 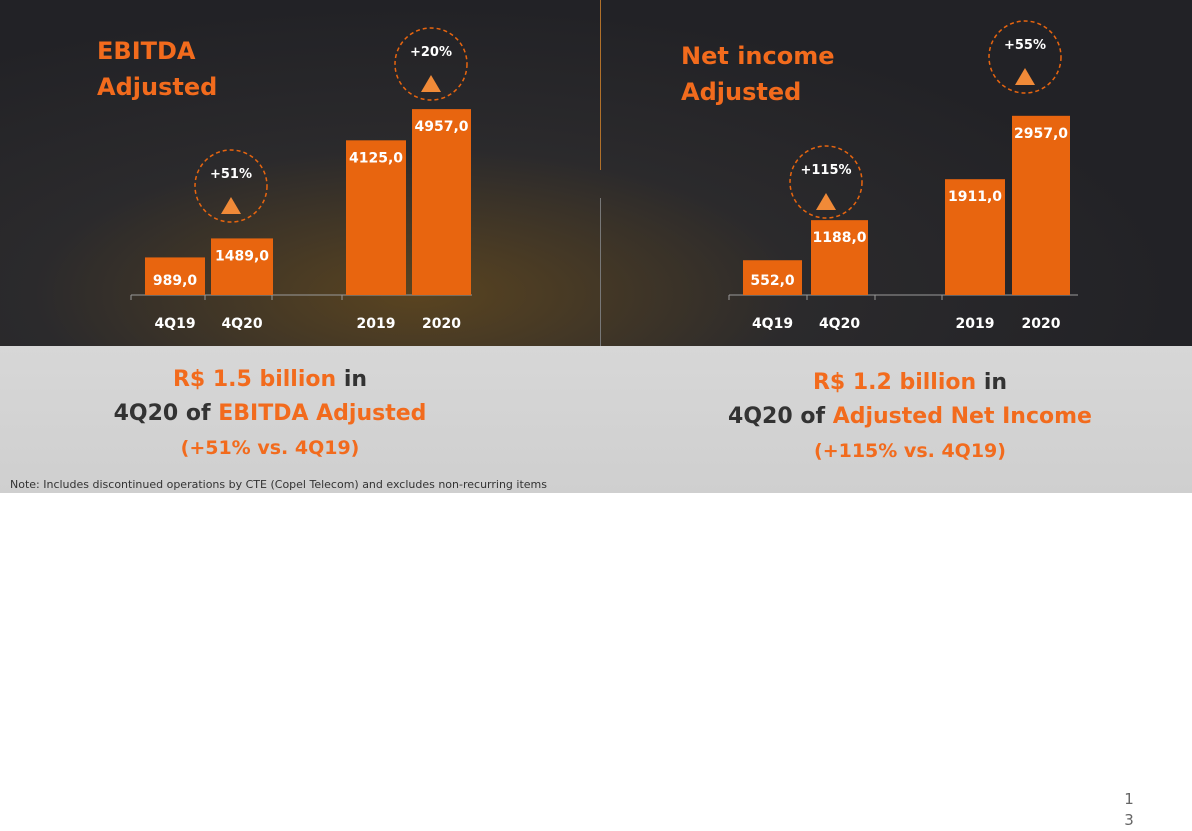 What do you see at coordinates (1129, 810) in the screenshot?
I see `page-number: 1 3` at bounding box center [1129, 810].